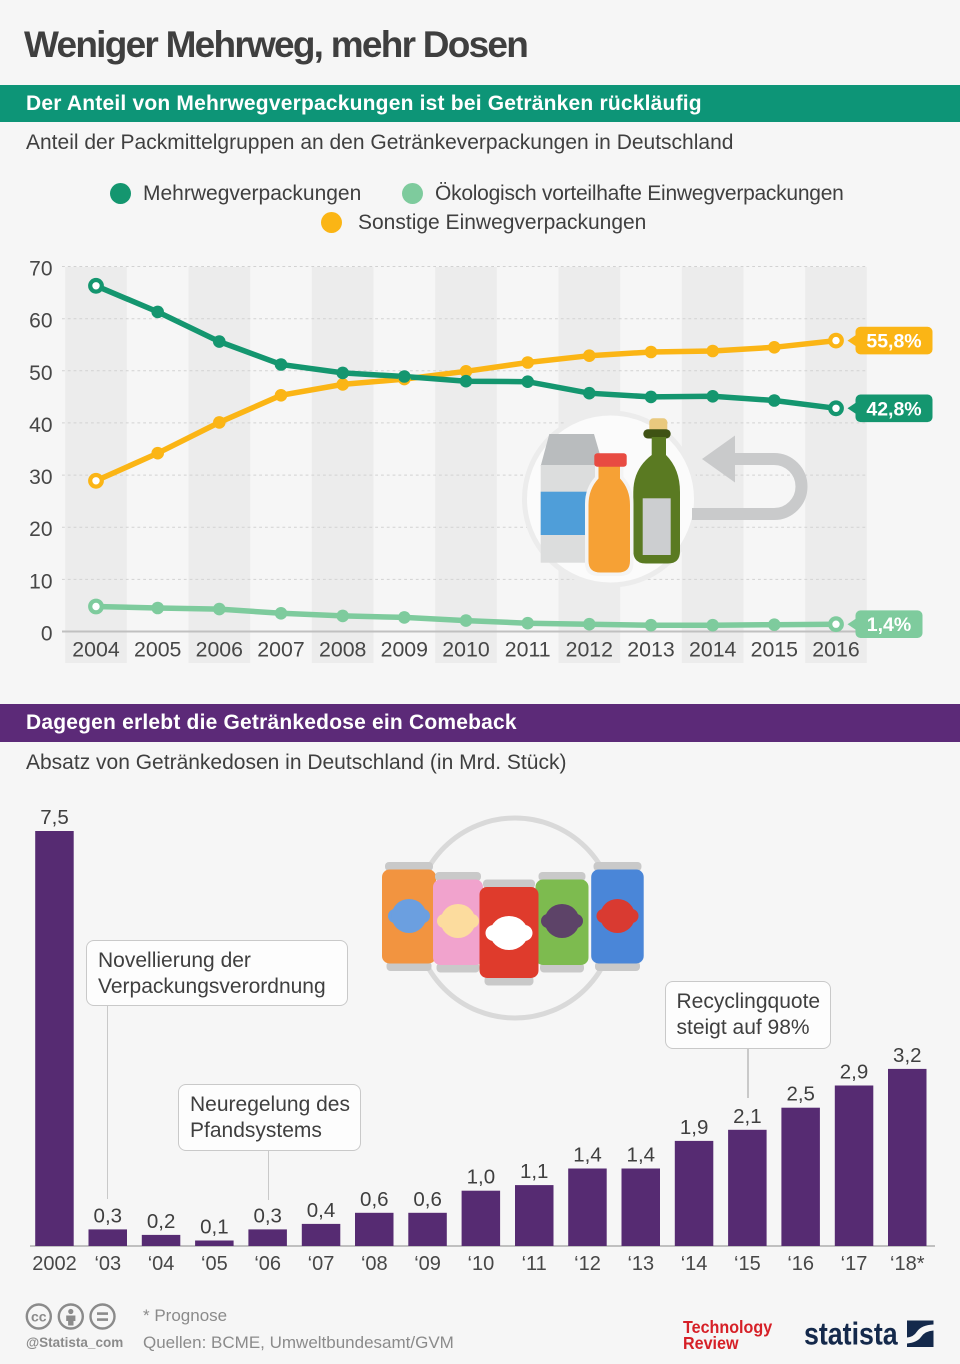 This screenshot has height=1364, width=960. Describe the element at coordinates (893, 409) in the screenshot. I see `svg-text: 42,8%` at that location.